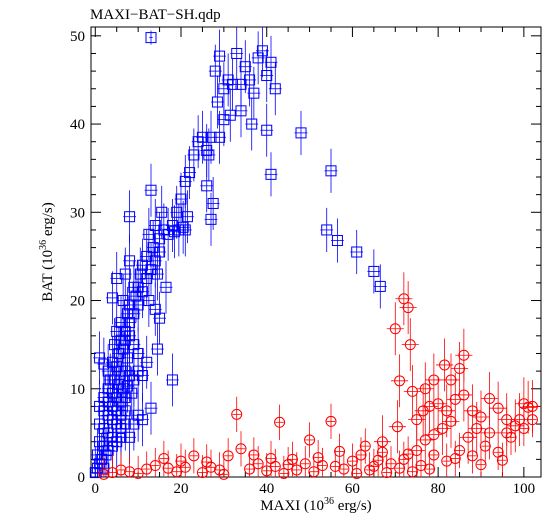  Describe the element at coordinates (353, 506) in the screenshot. I see `x-axis-label-unit: erg/s)` at that location.